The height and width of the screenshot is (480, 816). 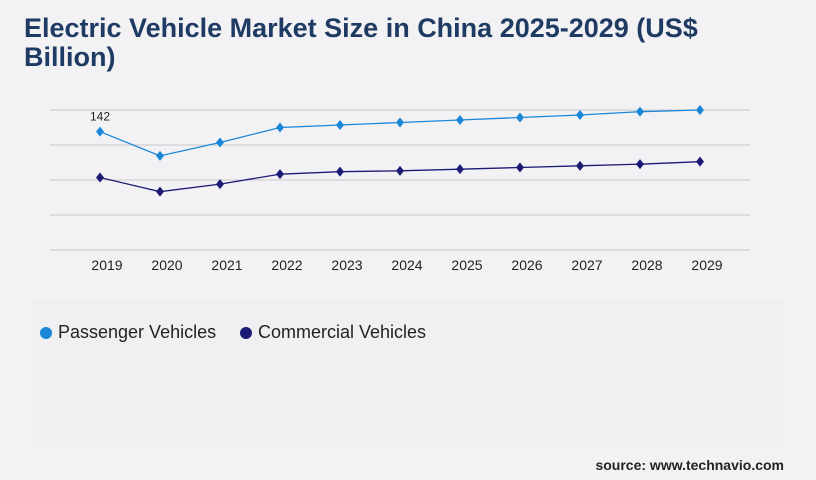 What do you see at coordinates (466, 265) in the screenshot?
I see `x-tick-label: 2025` at bounding box center [466, 265].